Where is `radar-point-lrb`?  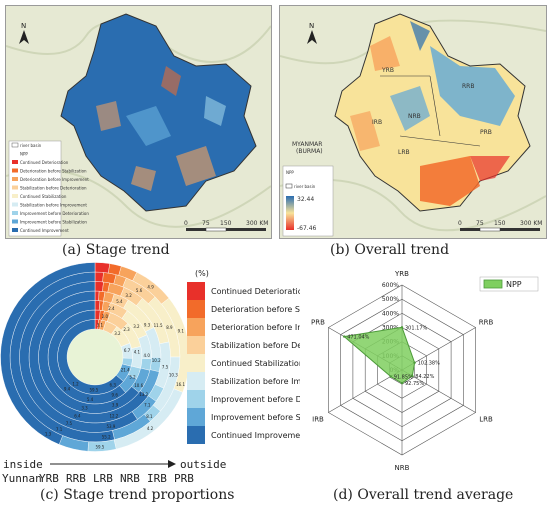
radar-point-lrb is located at coordinates (412, 376).